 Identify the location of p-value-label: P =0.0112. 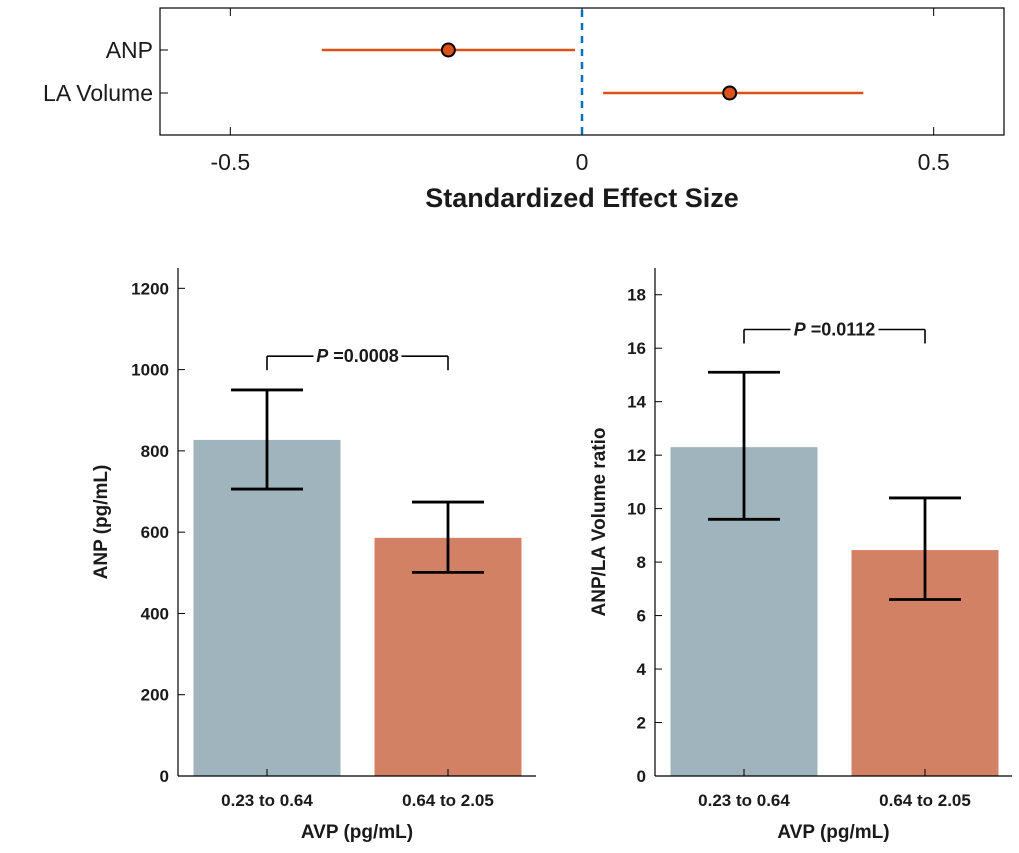
(835, 329).